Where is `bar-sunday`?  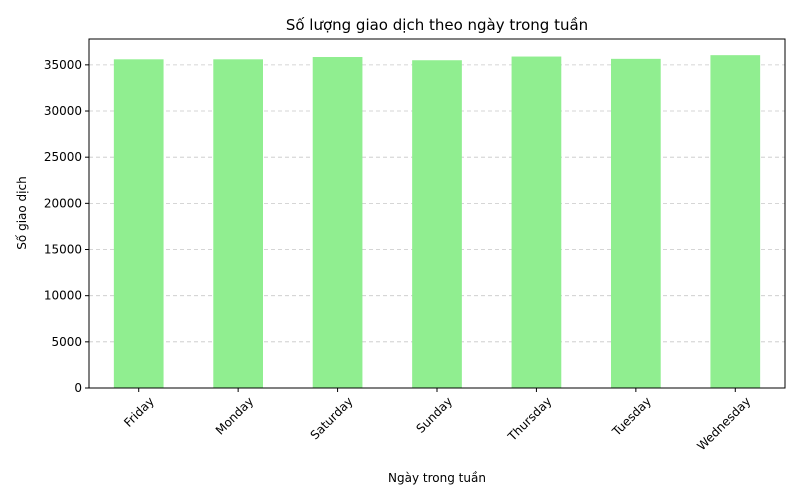
bar-sunday is located at coordinates (437, 224).